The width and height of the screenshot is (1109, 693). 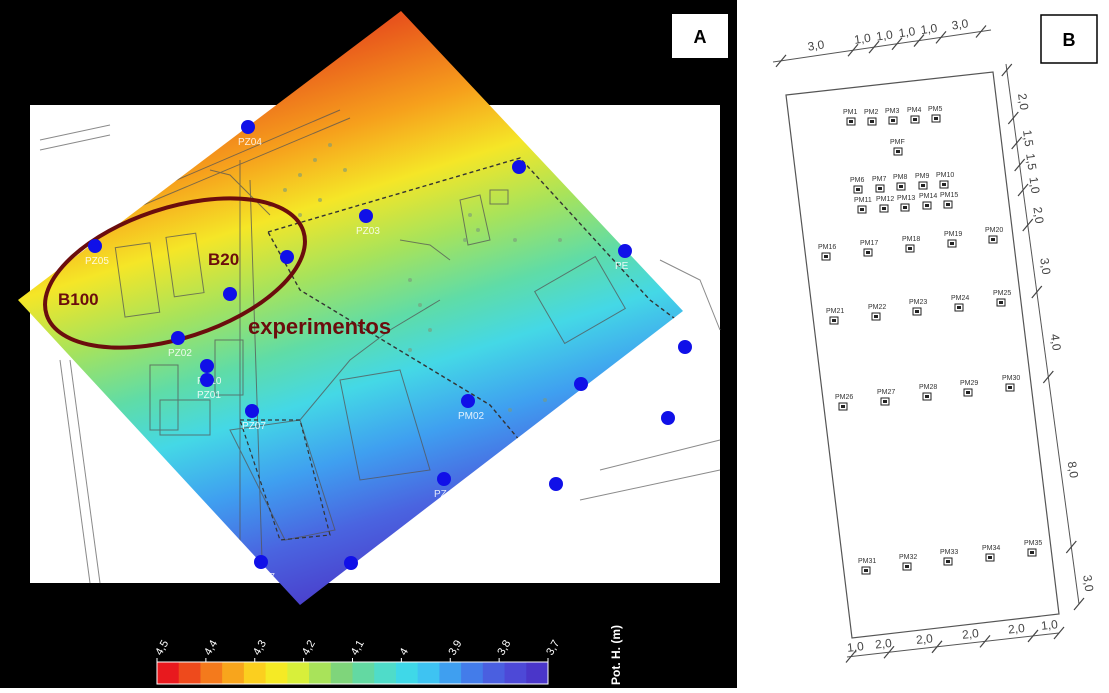 I want to click on right-dimension-label: 8,0, so click(x=1073, y=469).